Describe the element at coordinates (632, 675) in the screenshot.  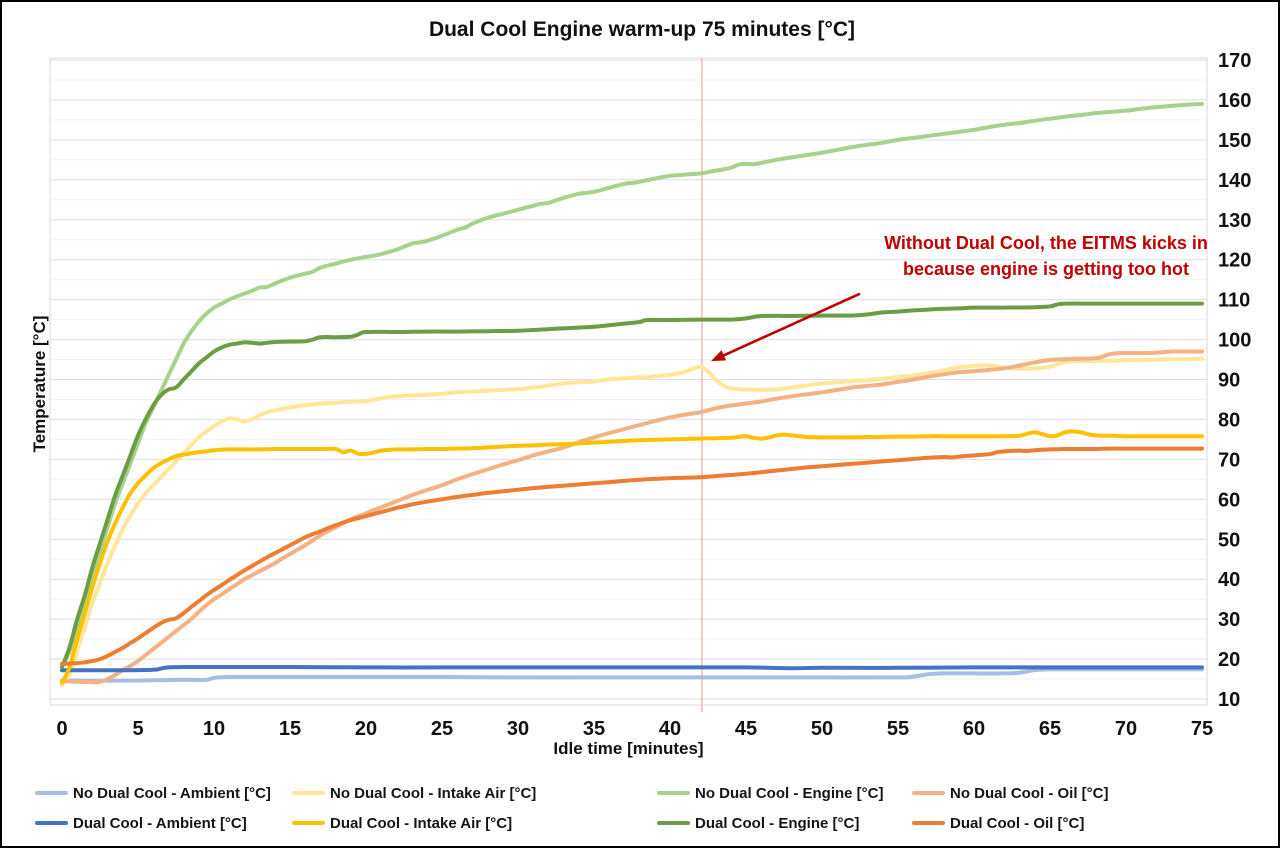
I see `series-line-no-dual-cool-ambient-c` at that location.